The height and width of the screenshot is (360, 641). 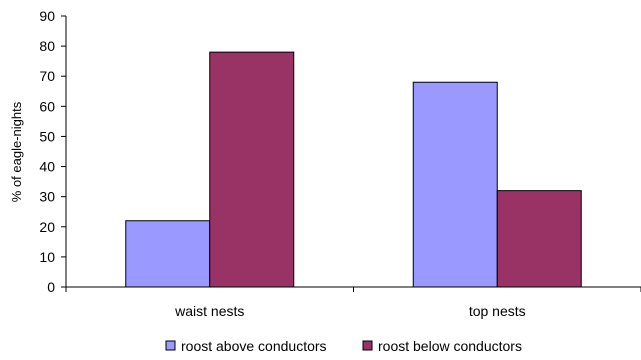 I want to click on x-category-label: top nests, so click(x=497, y=311).